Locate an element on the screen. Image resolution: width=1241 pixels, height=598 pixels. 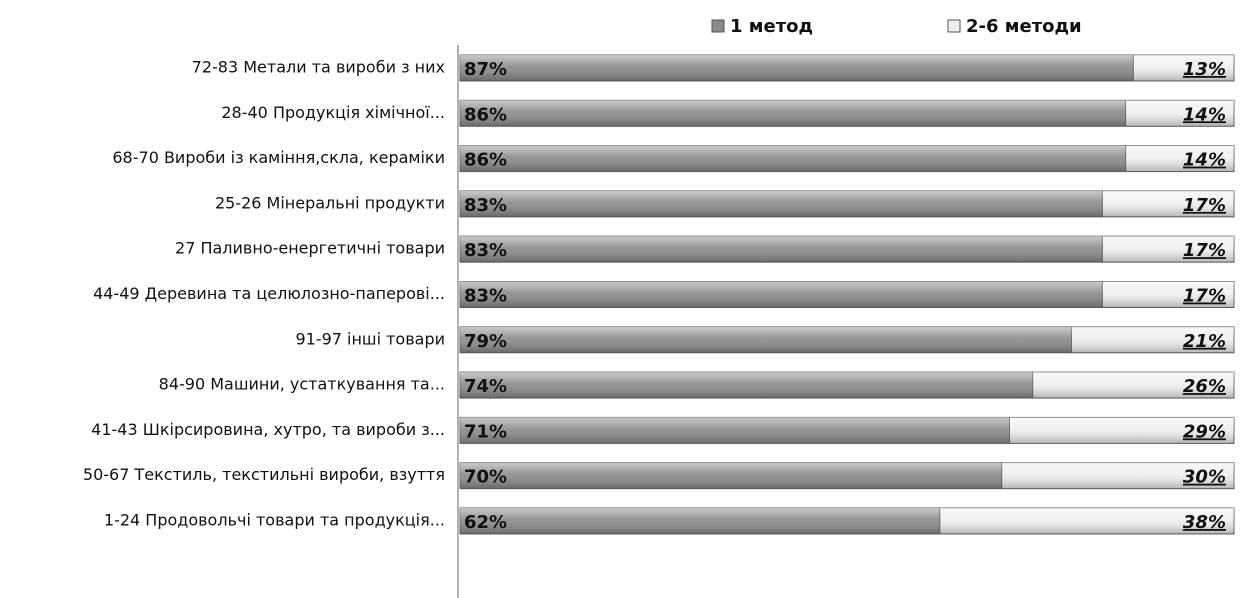
category-label: 72-83 Метали та вироби з них is located at coordinates (318, 67).